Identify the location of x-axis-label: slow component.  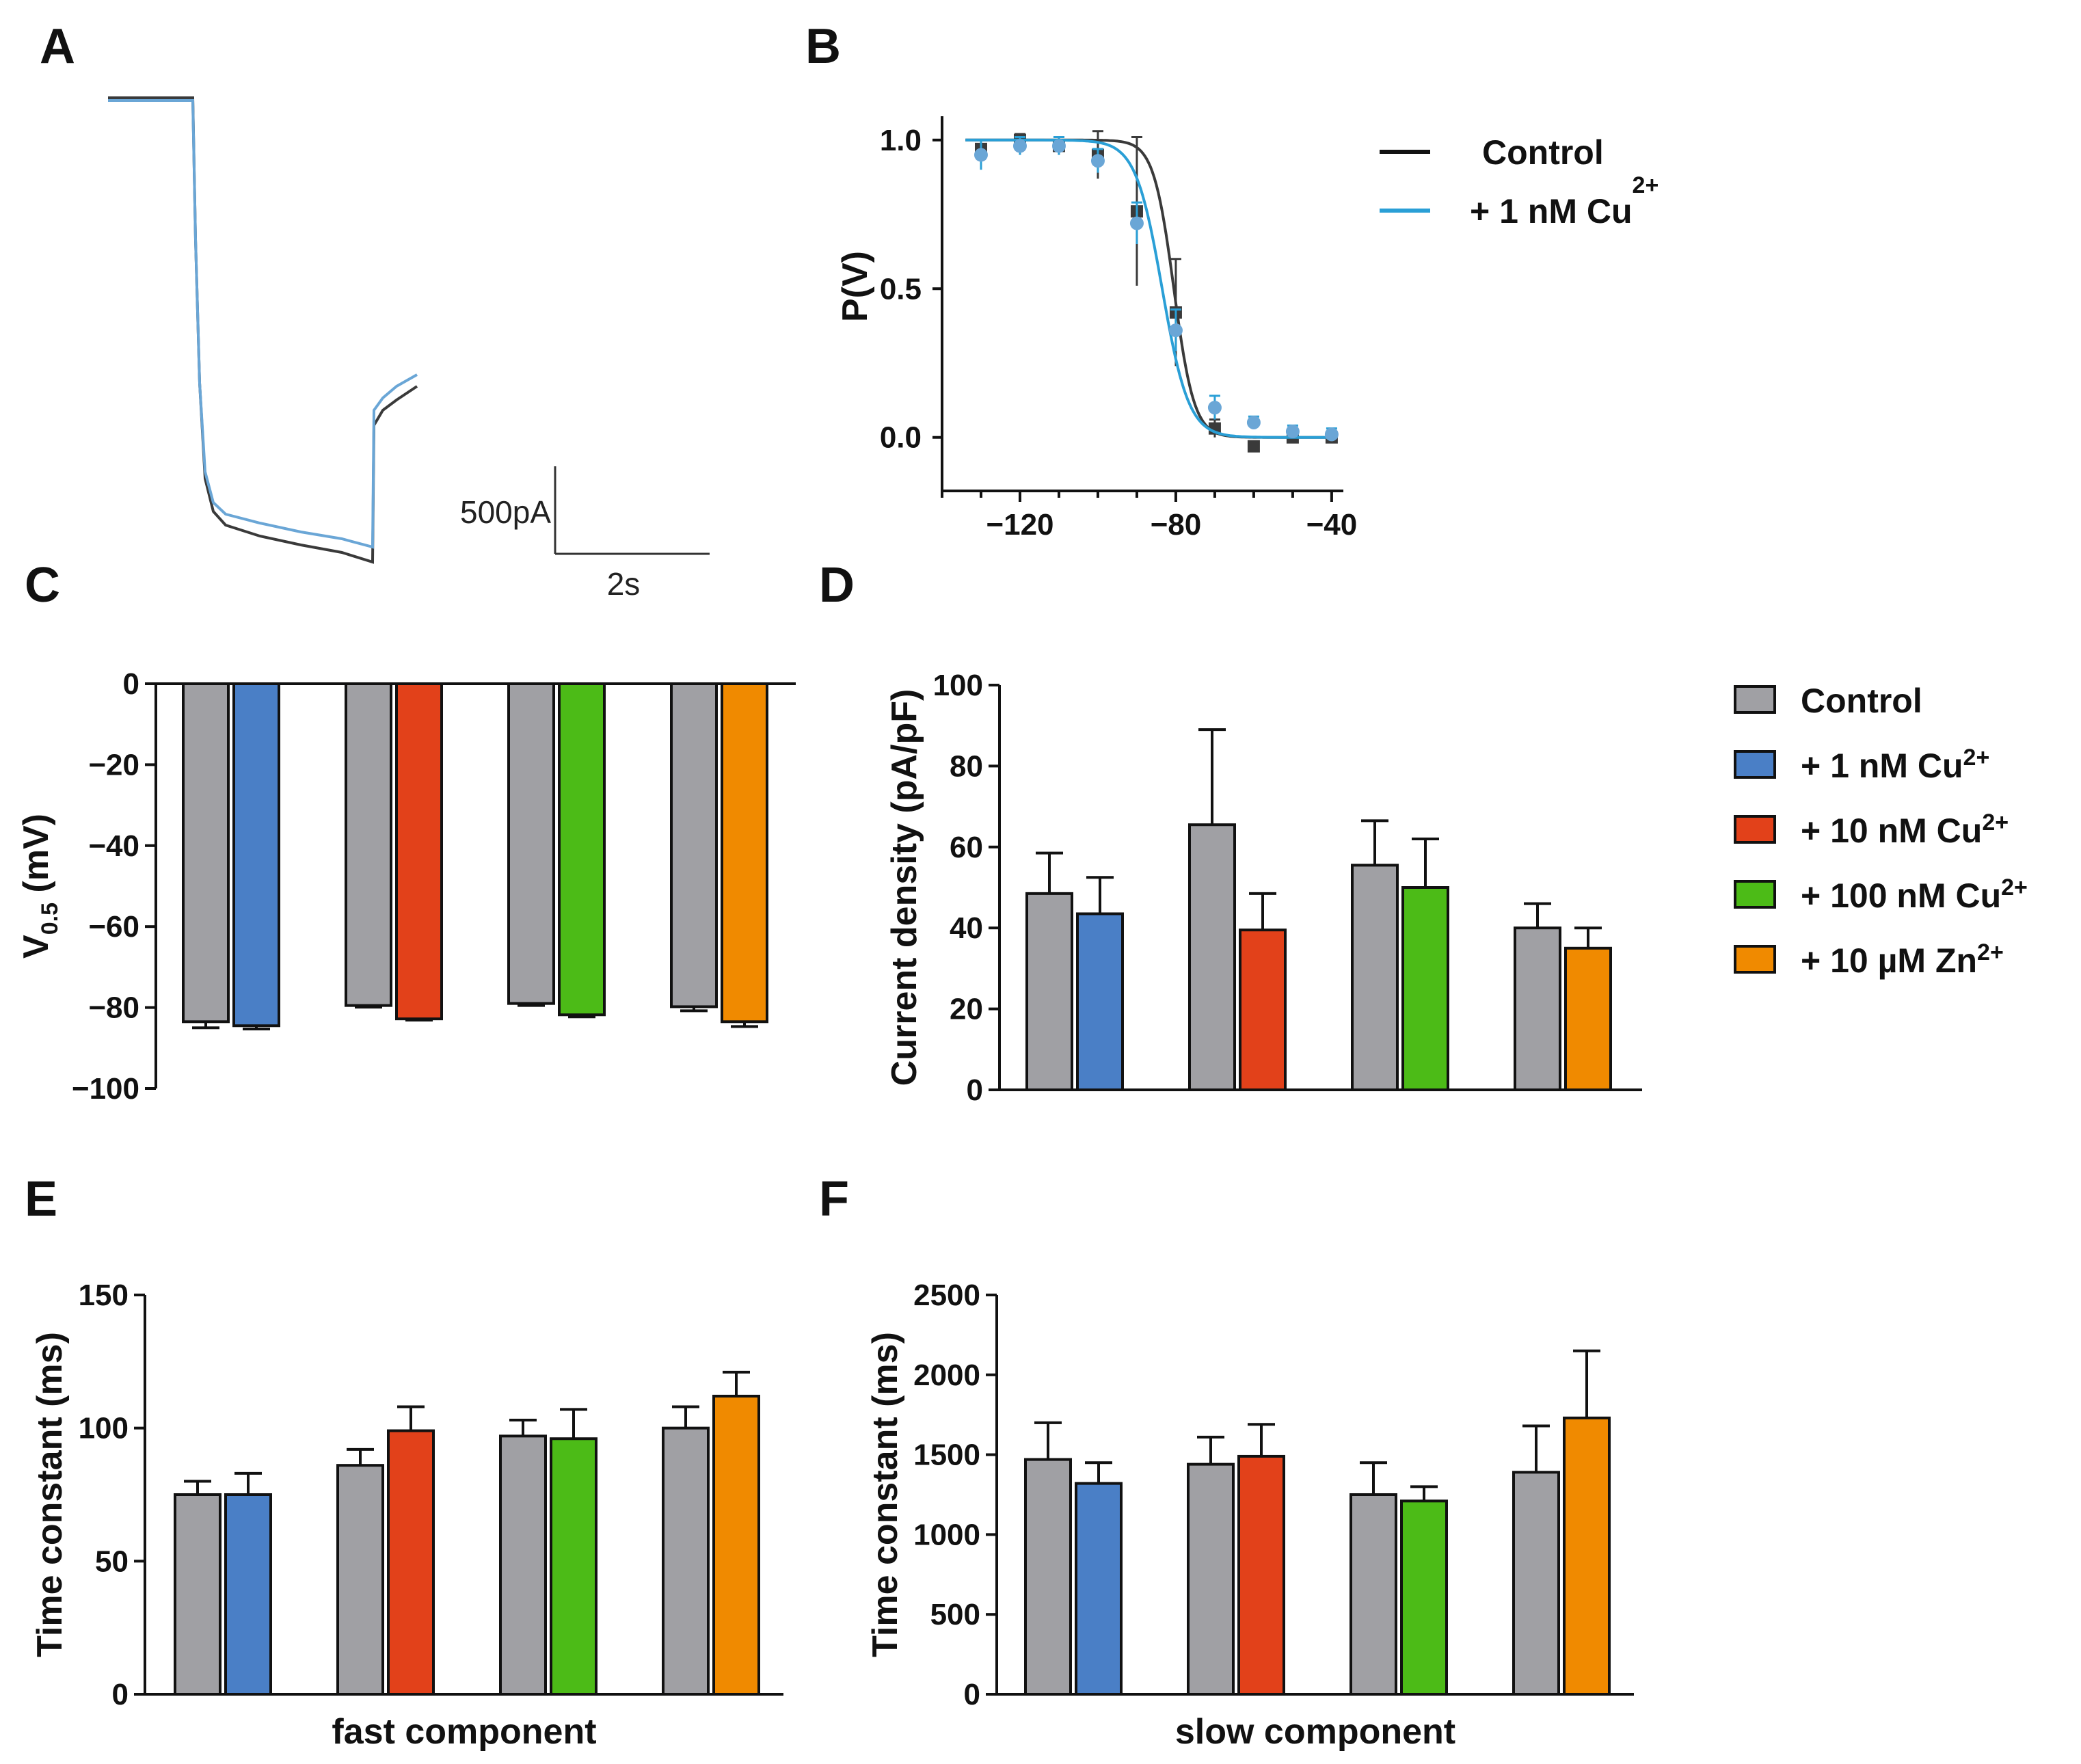
(1315, 1732).